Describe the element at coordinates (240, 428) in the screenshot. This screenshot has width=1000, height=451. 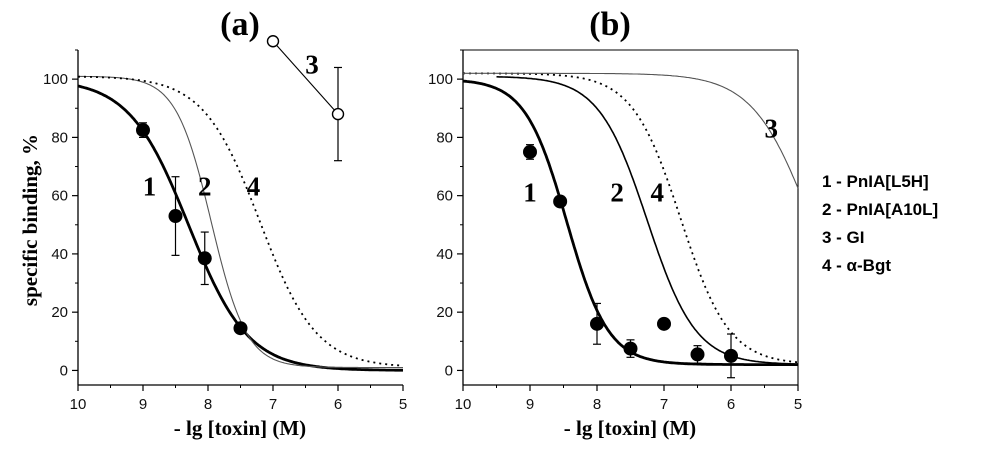
I see `panel-a-x-axis-title: - lg [toxin] (M)` at that location.